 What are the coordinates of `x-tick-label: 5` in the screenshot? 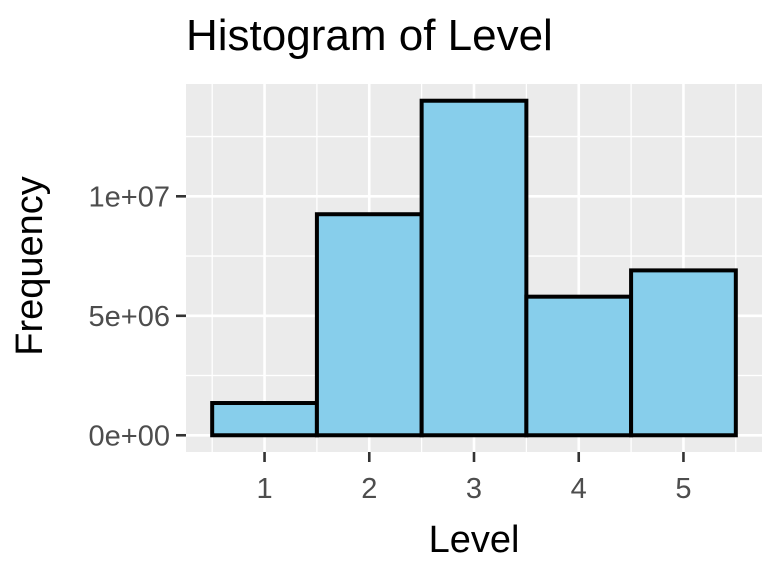 It's located at (683, 489).